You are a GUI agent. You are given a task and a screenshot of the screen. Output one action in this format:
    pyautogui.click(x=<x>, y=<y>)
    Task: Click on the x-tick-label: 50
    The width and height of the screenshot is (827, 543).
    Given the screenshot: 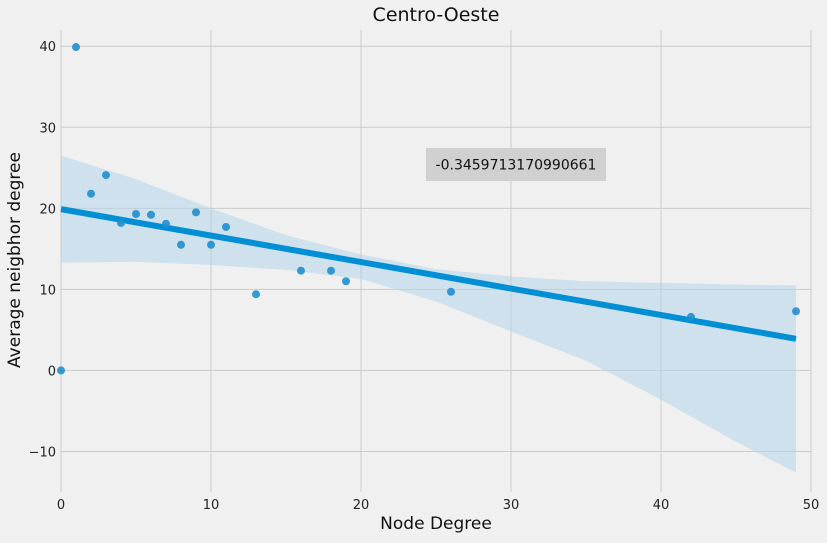 What is the action you would take?
    pyautogui.click(x=811, y=505)
    